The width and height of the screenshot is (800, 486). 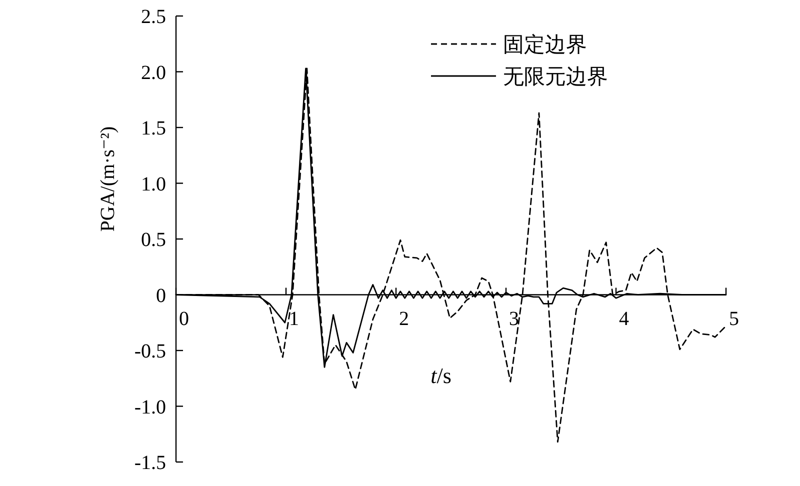 What do you see at coordinates (161, 295) in the screenshot?
I see `y-tick-label: 0` at bounding box center [161, 295].